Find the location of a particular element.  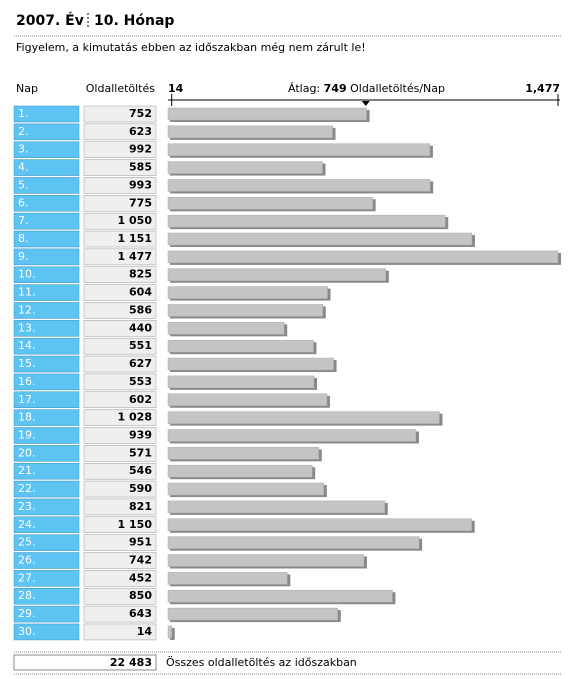

average-value: 749 is located at coordinates (335, 88).